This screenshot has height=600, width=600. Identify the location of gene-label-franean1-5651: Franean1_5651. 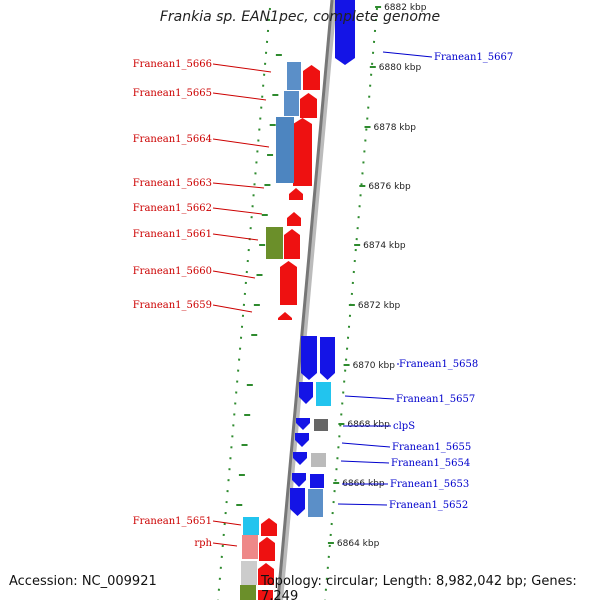
(172, 521).